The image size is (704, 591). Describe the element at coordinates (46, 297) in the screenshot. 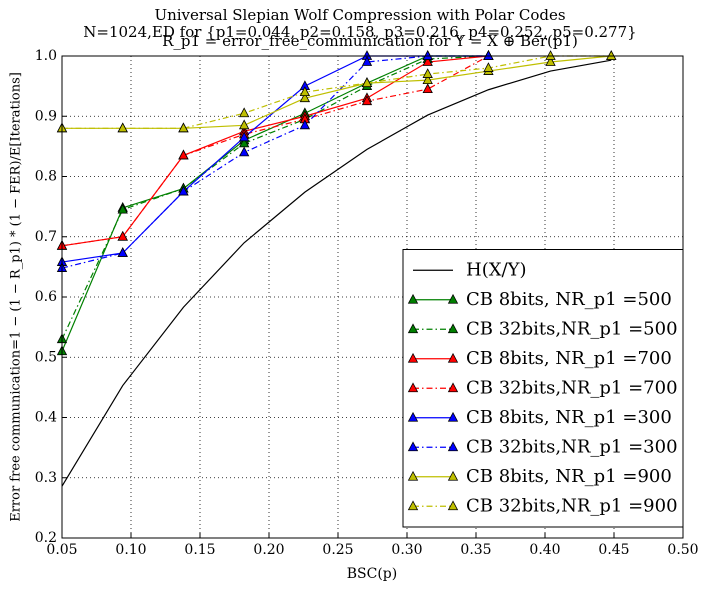

I see `y-tick-label: 0.6` at that location.